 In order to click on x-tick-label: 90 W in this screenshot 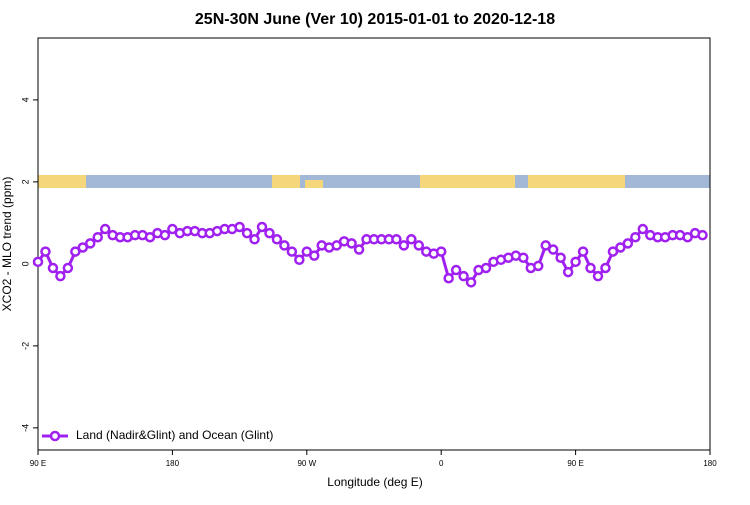, I will do `click(306, 463)`.